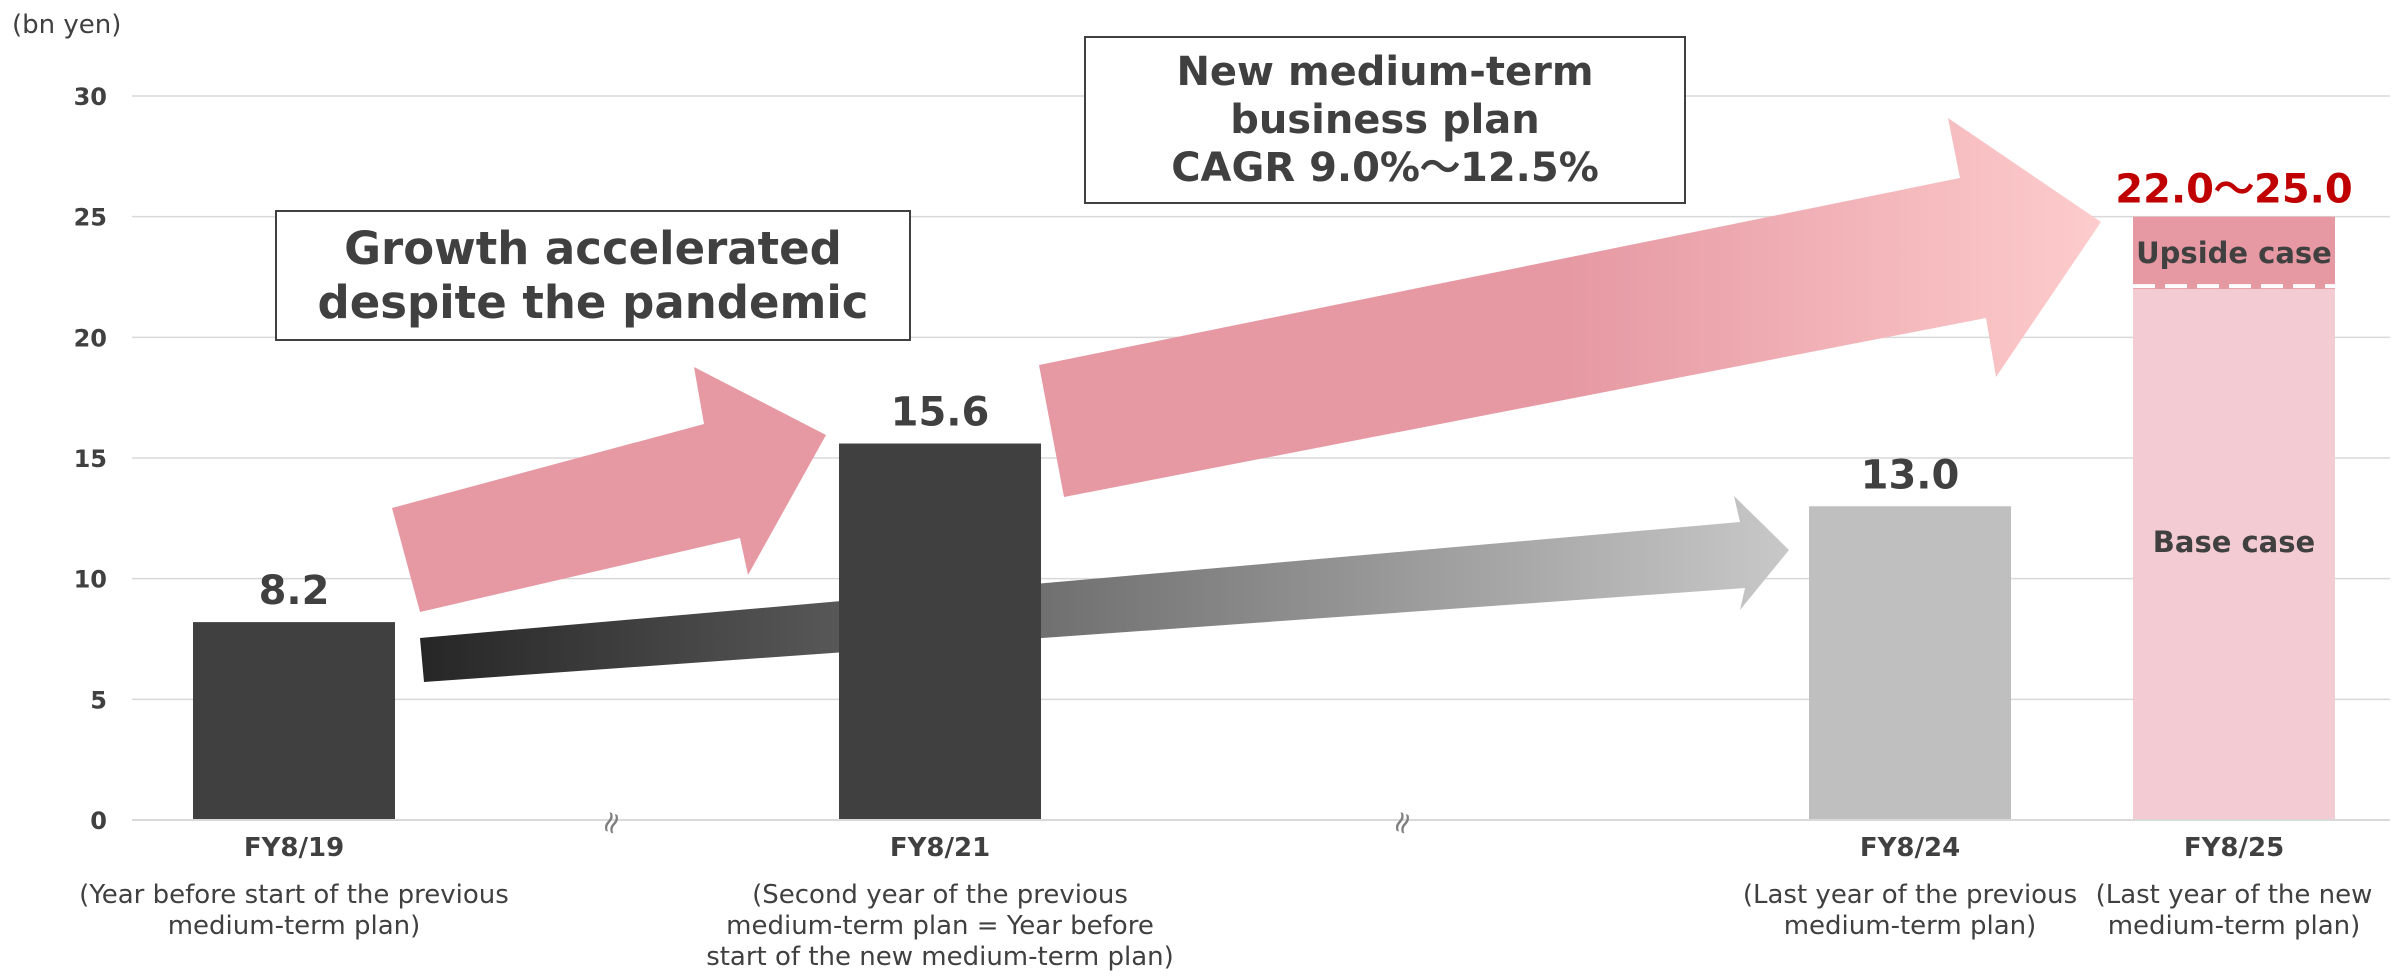 The image size is (2405, 976). What do you see at coordinates (1402, 823) in the screenshot?
I see `axis-break-2: ≈` at bounding box center [1402, 823].